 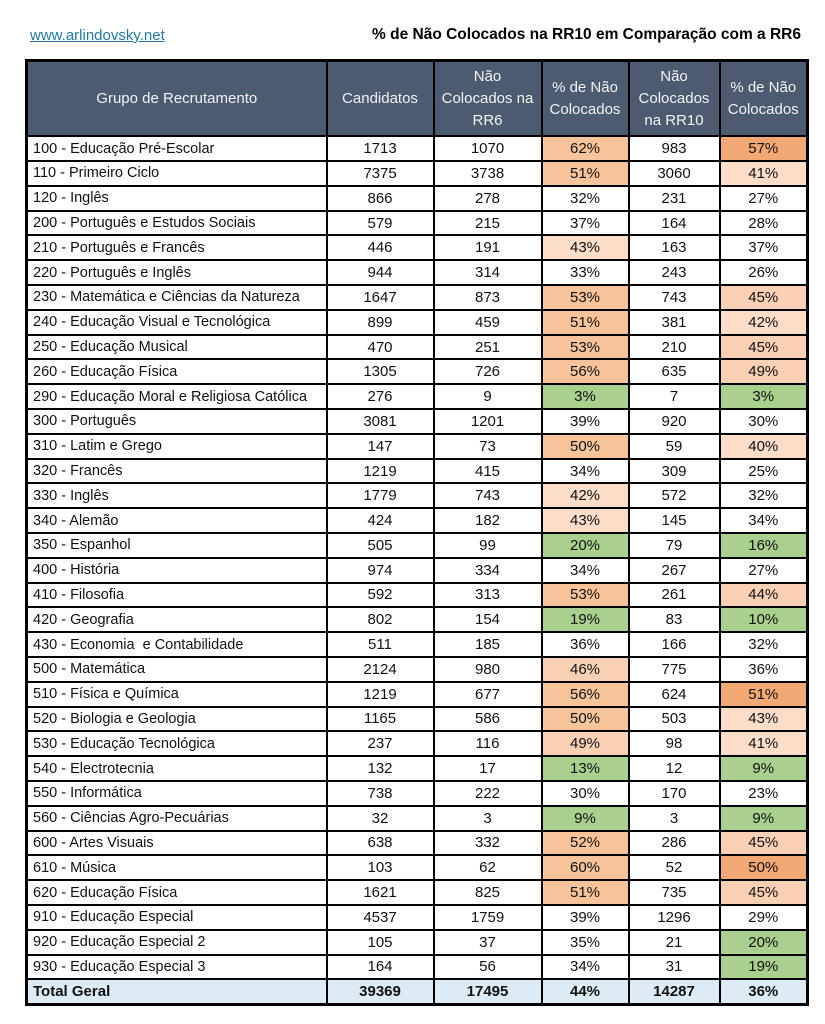 I want to click on nao-colocados-rr6-value: 743, so click(x=487, y=496).